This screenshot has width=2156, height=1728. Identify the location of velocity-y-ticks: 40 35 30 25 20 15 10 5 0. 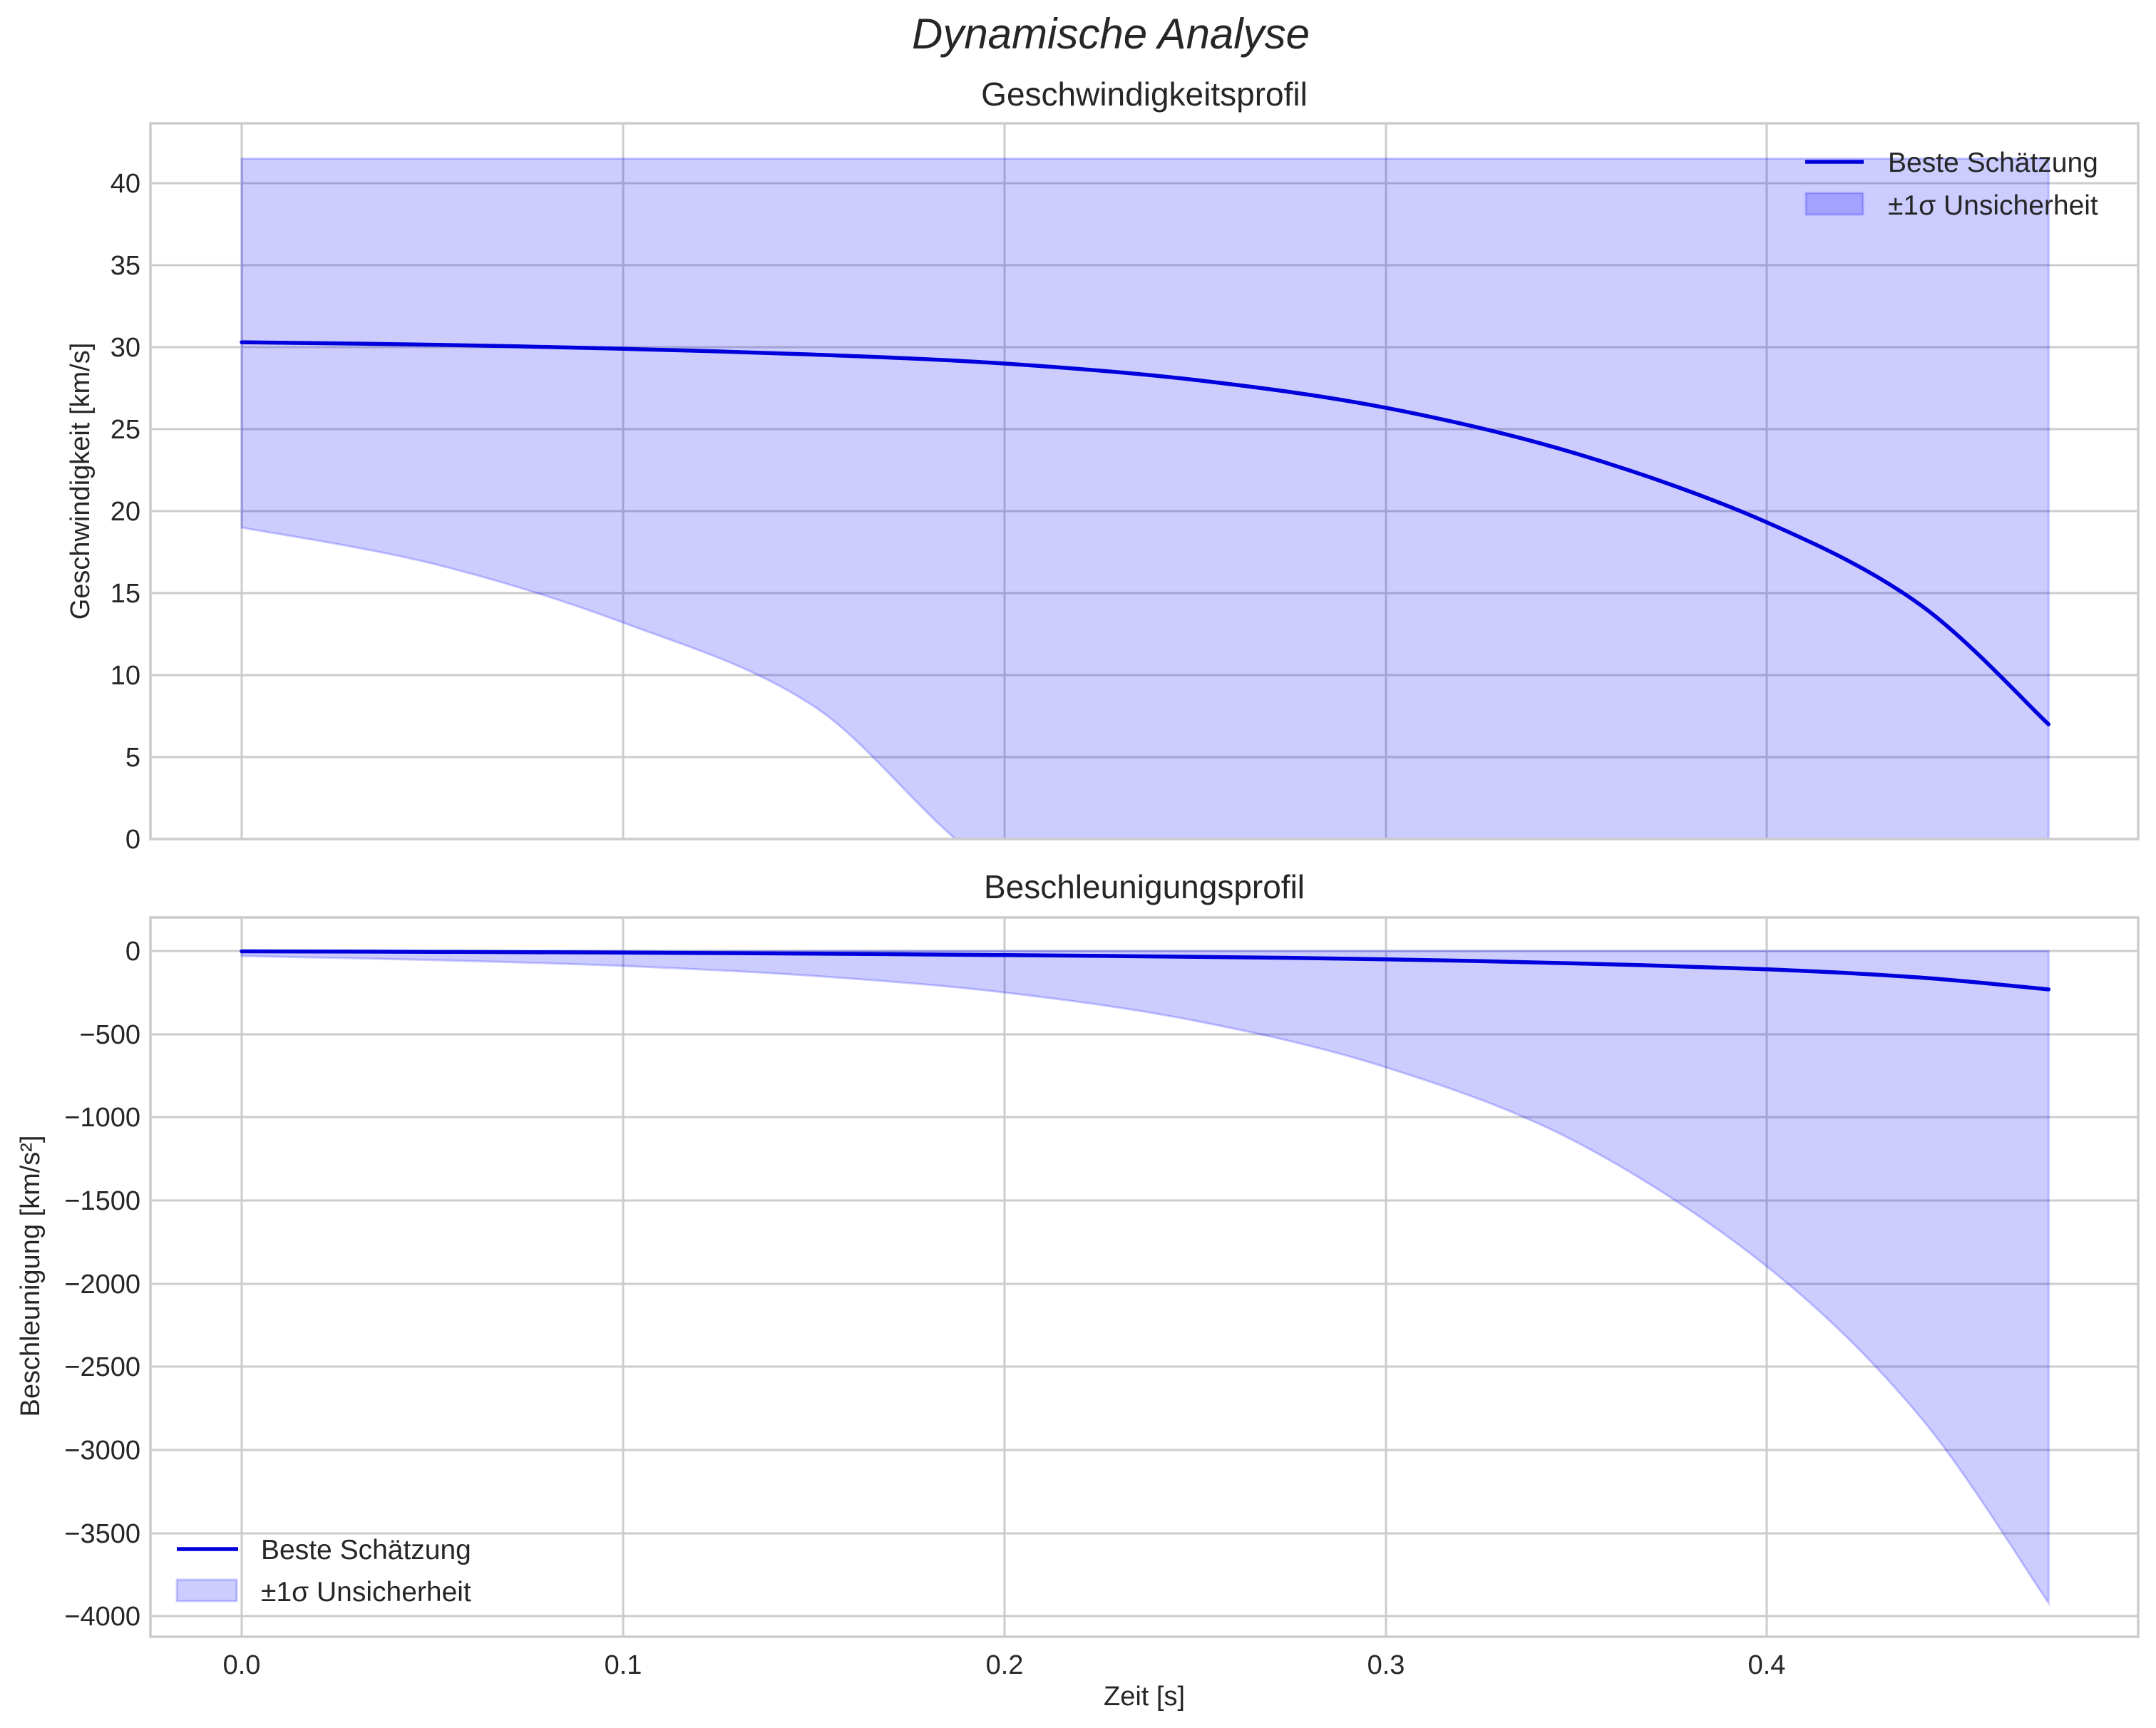
(125, 512).